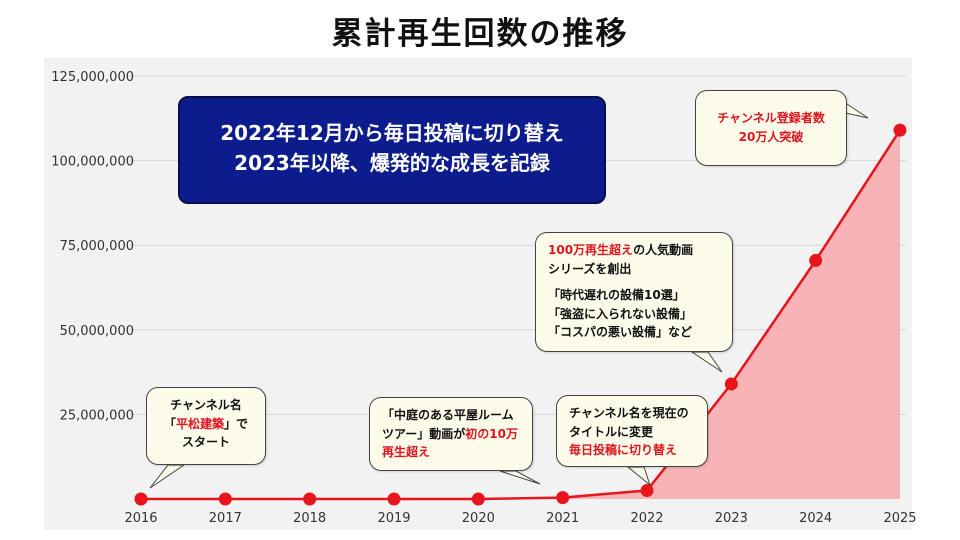  I want to click on callout-text: スタート, so click(205, 442).